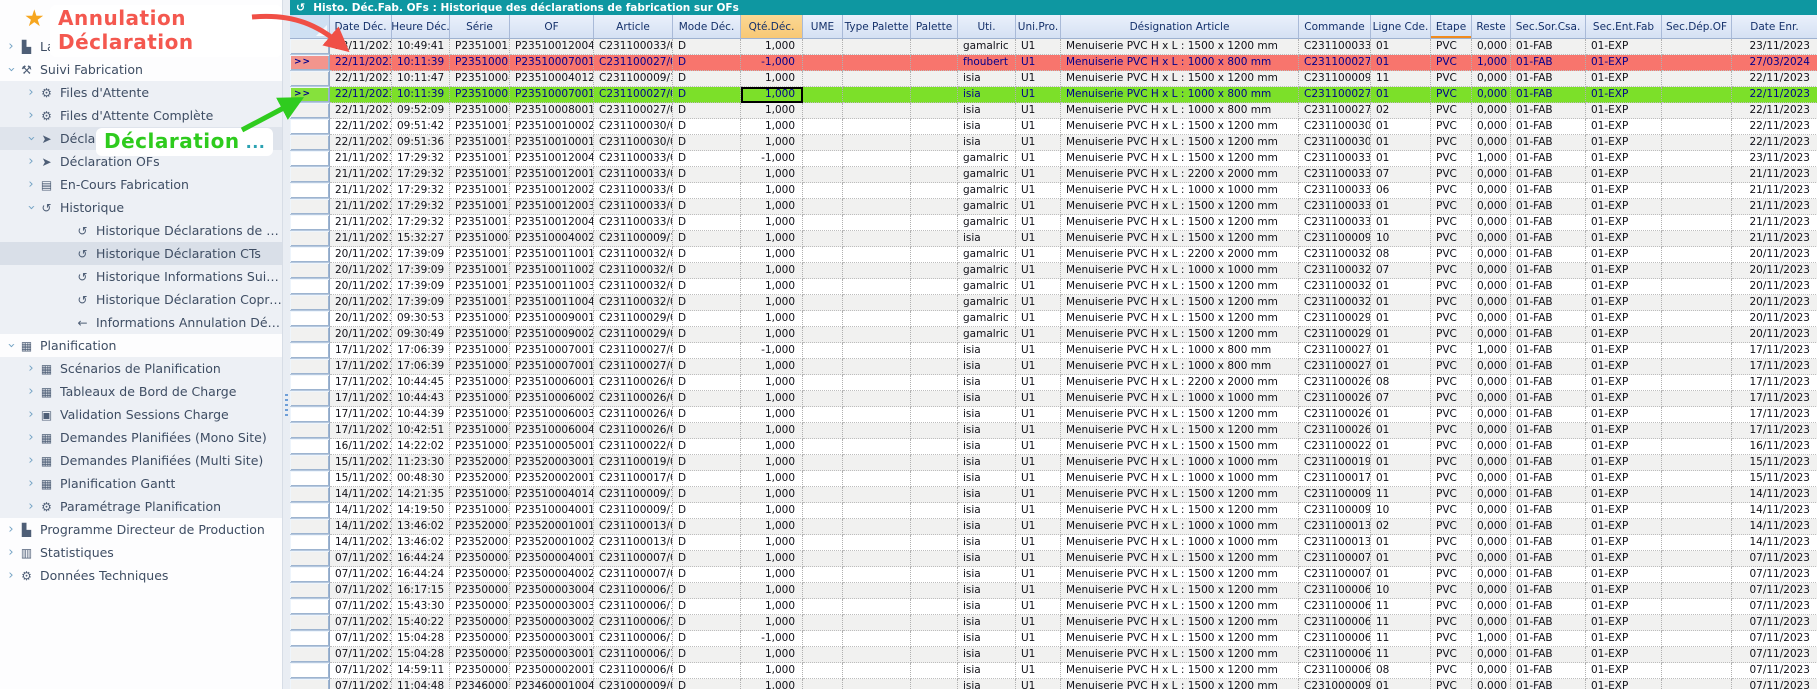 The width and height of the screenshot is (1817, 689). I want to click on cell-date_enr: 22/11/2023, so click(1774, 127).